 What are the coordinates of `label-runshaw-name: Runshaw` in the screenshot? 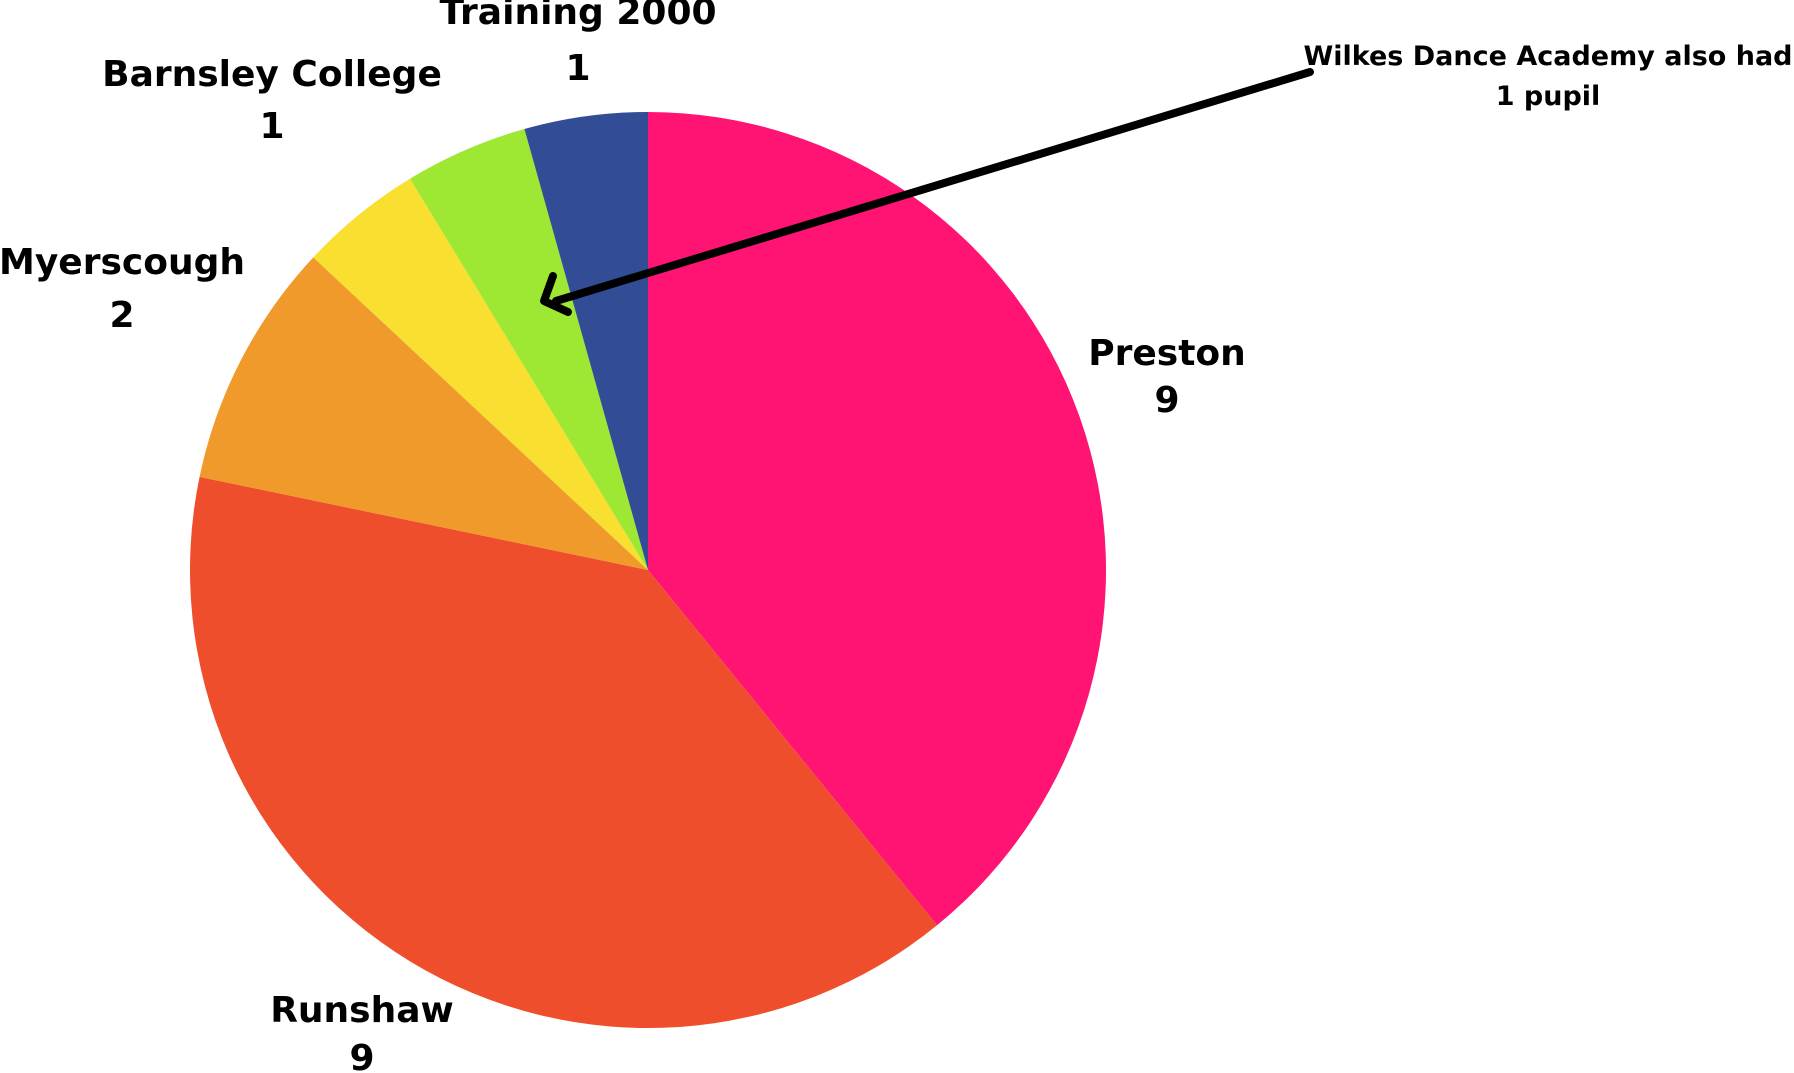 It's located at (362, 1010).